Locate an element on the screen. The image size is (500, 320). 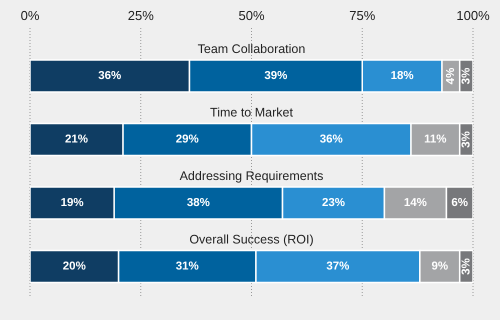
data-label: 39% is located at coordinates (276, 76).